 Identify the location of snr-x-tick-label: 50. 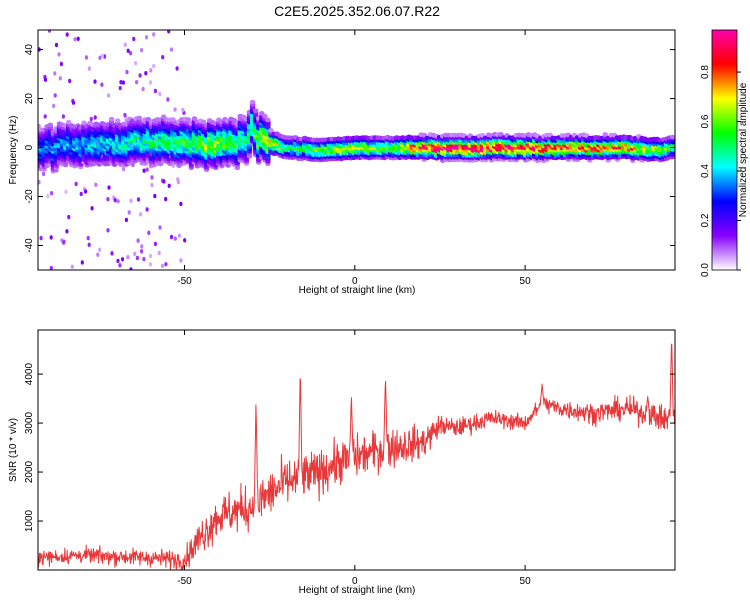
(526, 581).